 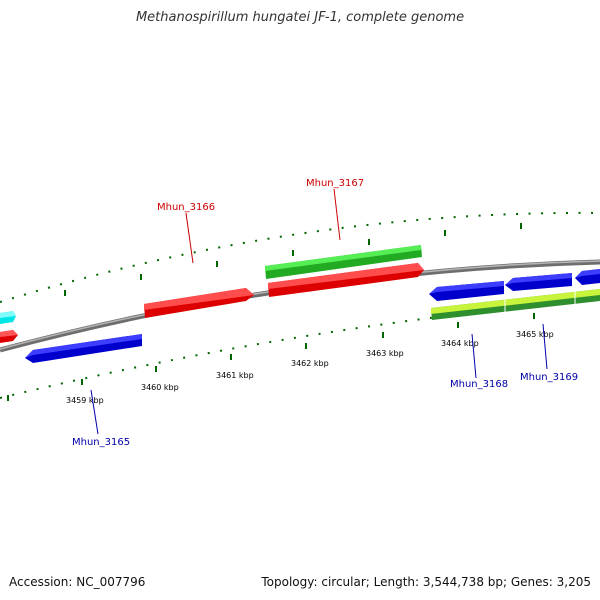 I want to click on scale-label: 3460 kbp, so click(x=160, y=387).